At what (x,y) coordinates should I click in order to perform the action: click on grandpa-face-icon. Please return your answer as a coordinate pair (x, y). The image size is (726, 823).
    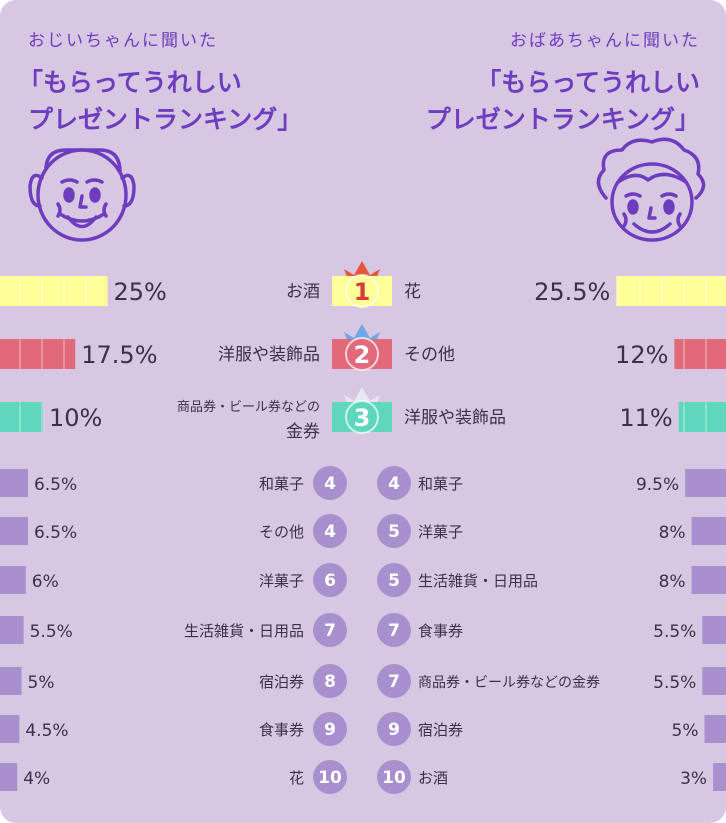
    Looking at the image, I should click on (82, 195).